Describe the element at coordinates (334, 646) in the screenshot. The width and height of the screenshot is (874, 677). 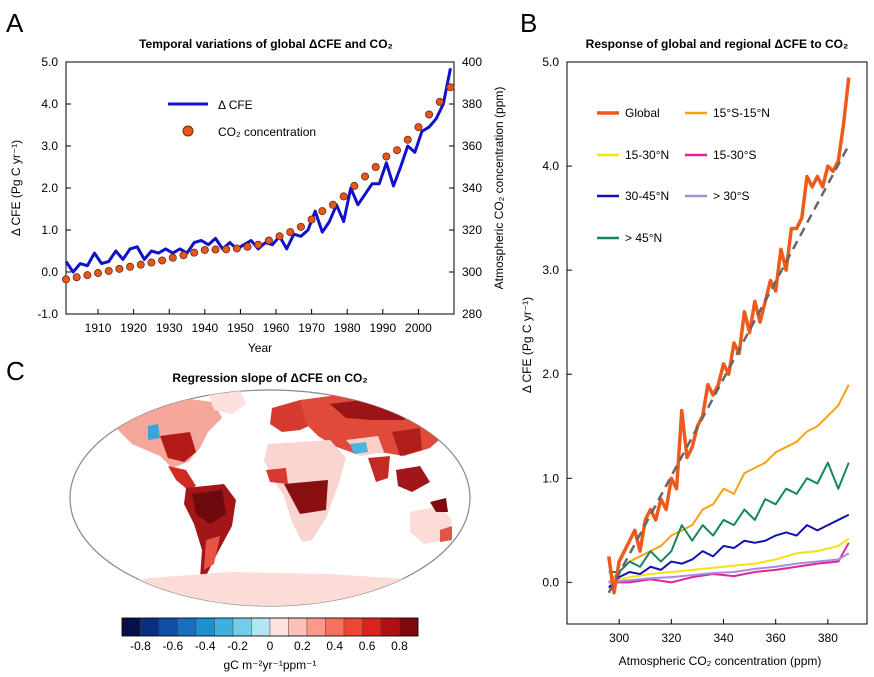
I see `colorbar-tick-label: 0.4` at that location.